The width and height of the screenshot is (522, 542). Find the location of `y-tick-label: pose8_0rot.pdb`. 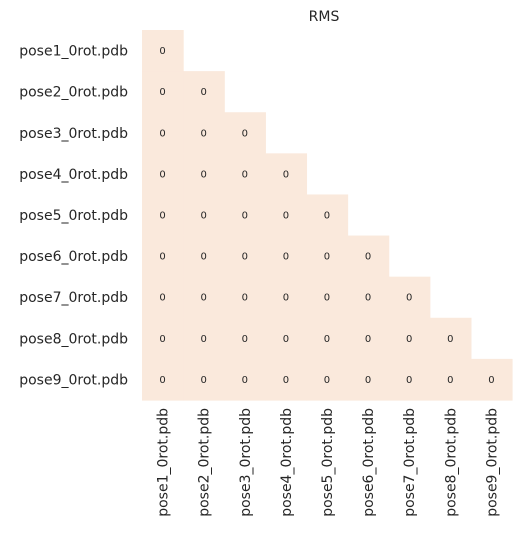

y-tick-label: pose8_0rot.pdb is located at coordinates (73, 339).